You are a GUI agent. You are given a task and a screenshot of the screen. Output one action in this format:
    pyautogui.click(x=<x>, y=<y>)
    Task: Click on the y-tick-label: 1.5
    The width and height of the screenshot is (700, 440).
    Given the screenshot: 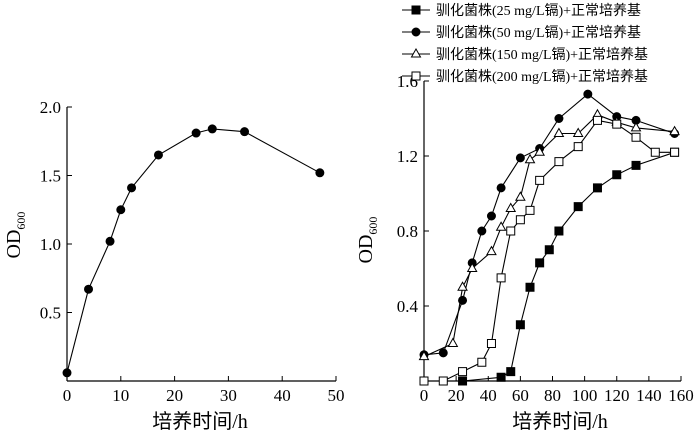 What is the action you would take?
    pyautogui.click(x=50, y=176)
    